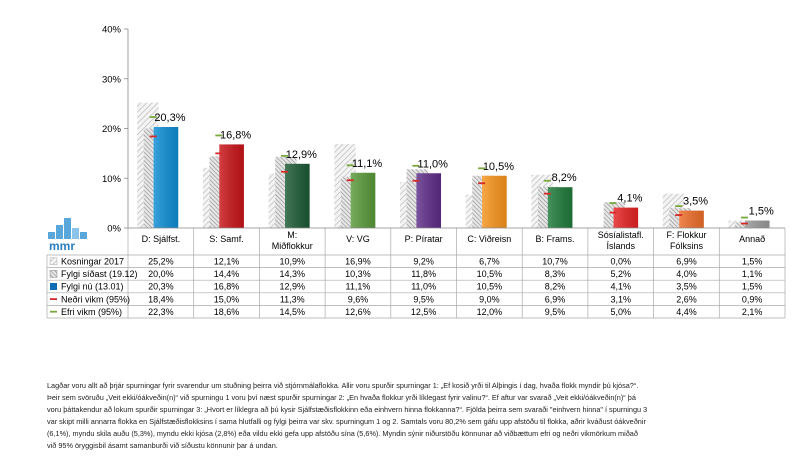 The height and width of the screenshot is (463, 800). Describe the element at coordinates (686, 299) in the screenshot. I see `table-cell: 2,6%` at that location.